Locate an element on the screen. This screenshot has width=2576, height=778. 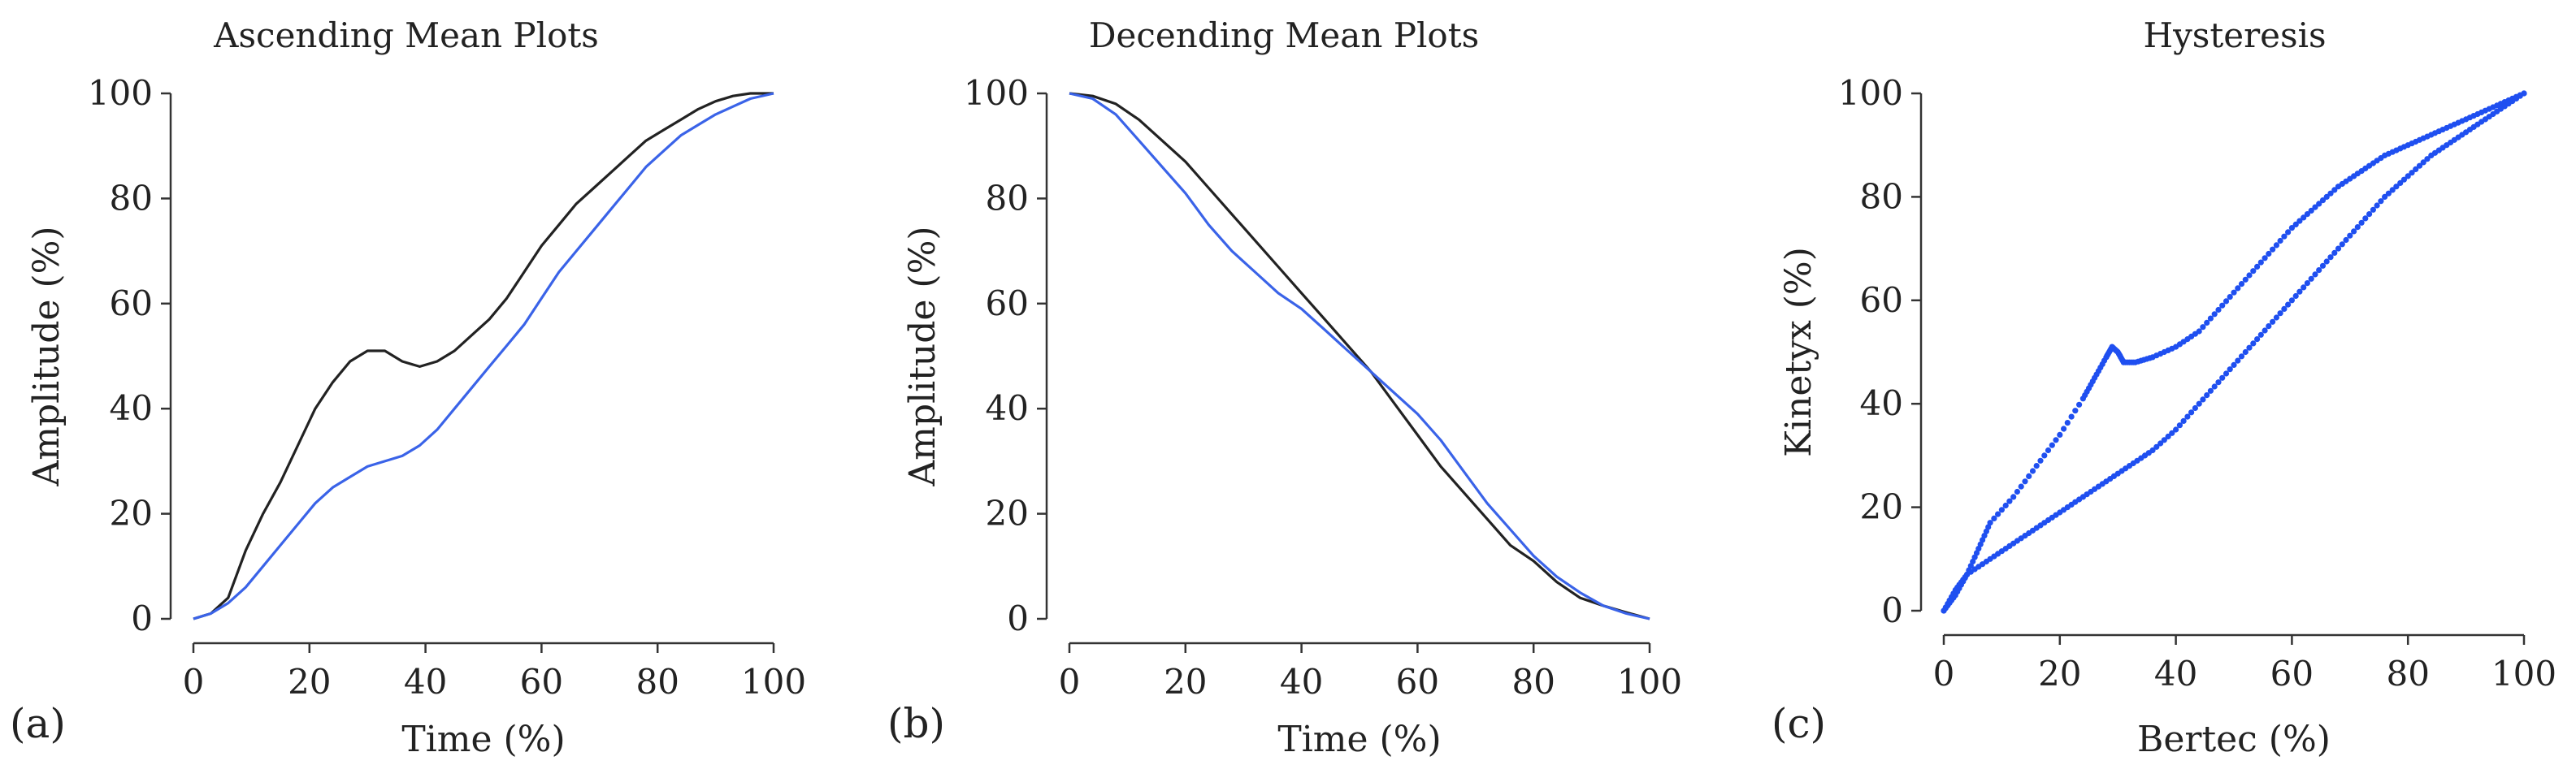
x-tick-label: 20 is located at coordinates (1185, 682).